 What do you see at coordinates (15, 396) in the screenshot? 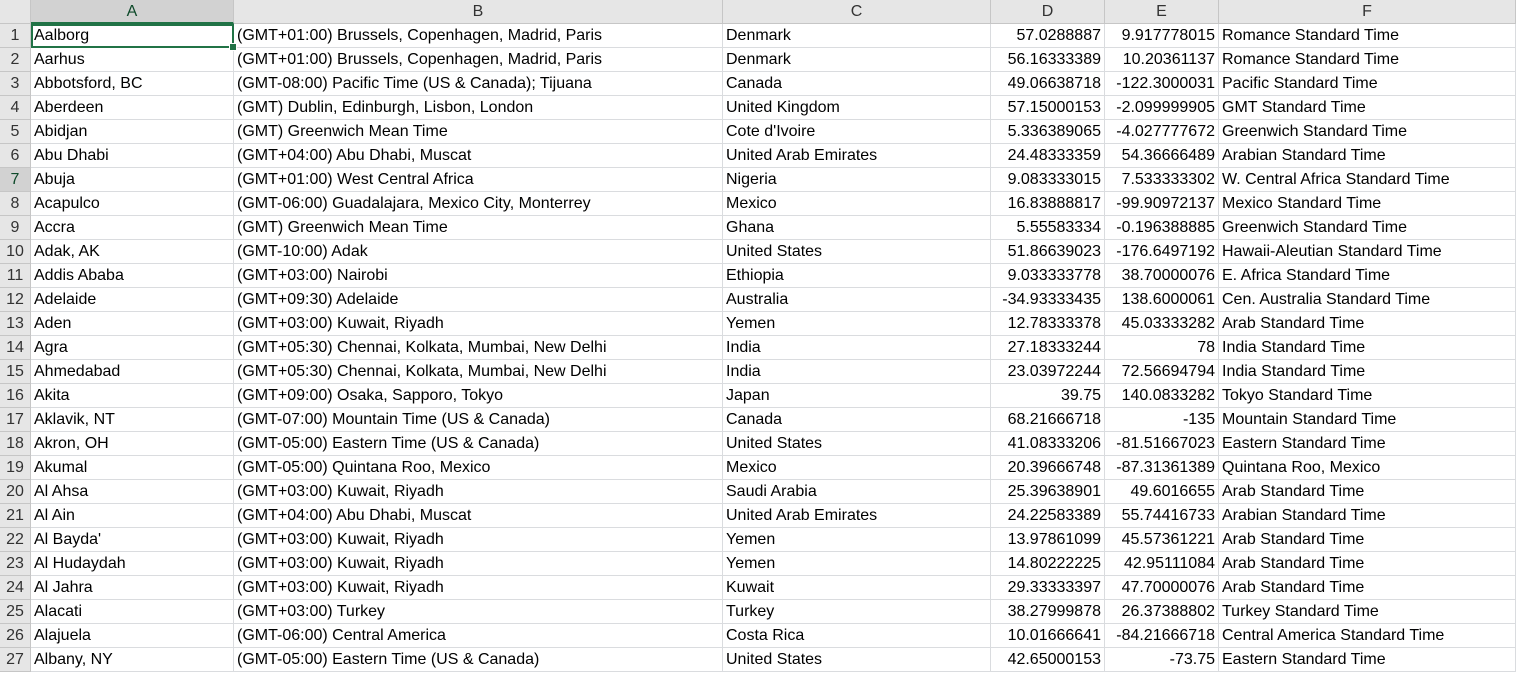
I see `row-header: 16` at bounding box center [15, 396].